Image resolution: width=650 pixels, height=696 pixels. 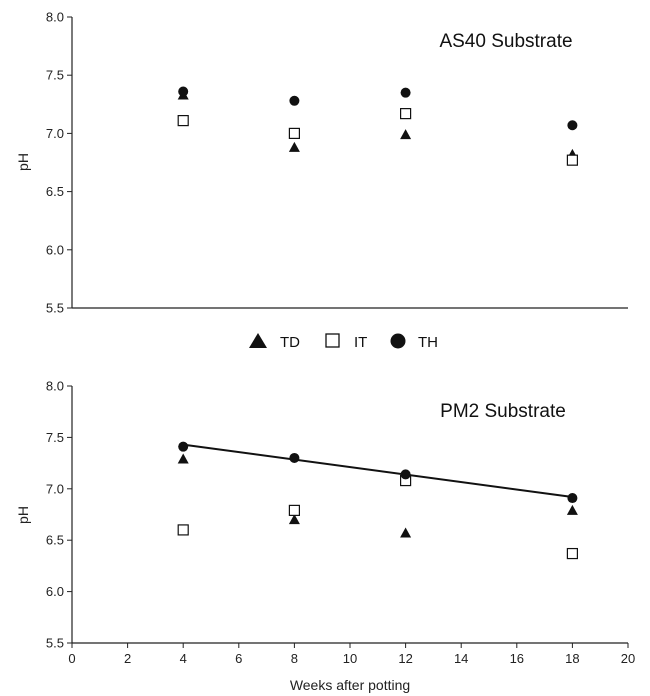 I want to click on x-tick-label: 18, so click(x=572, y=658).